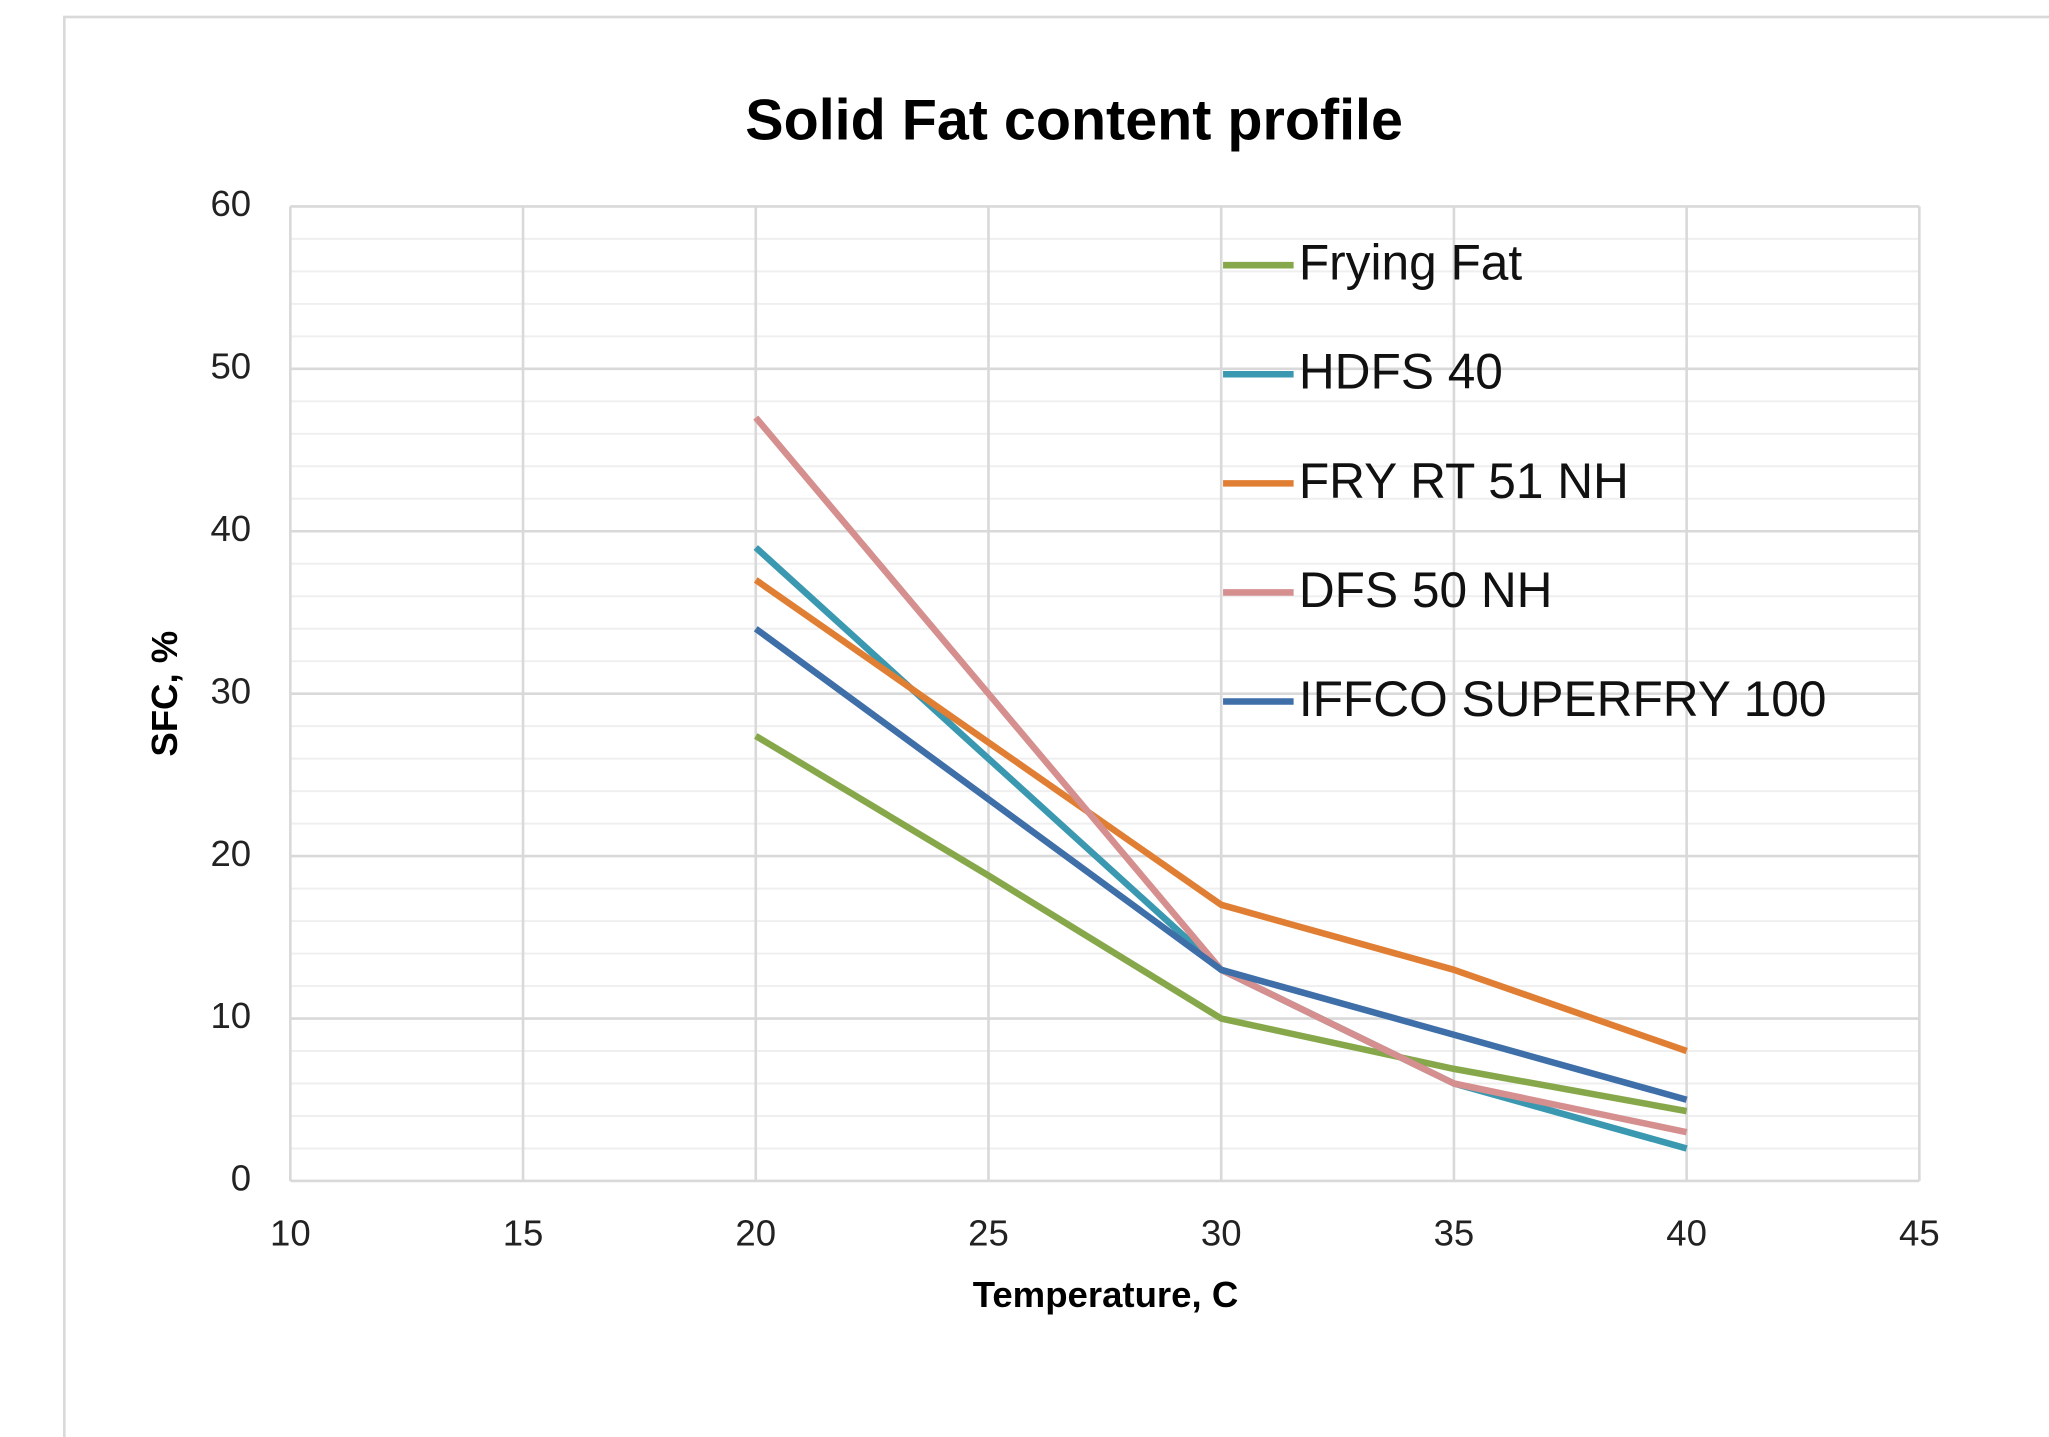 This screenshot has width=2049, height=1437. What do you see at coordinates (241, 1178) in the screenshot?
I see `y-tick-label: 0` at bounding box center [241, 1178].